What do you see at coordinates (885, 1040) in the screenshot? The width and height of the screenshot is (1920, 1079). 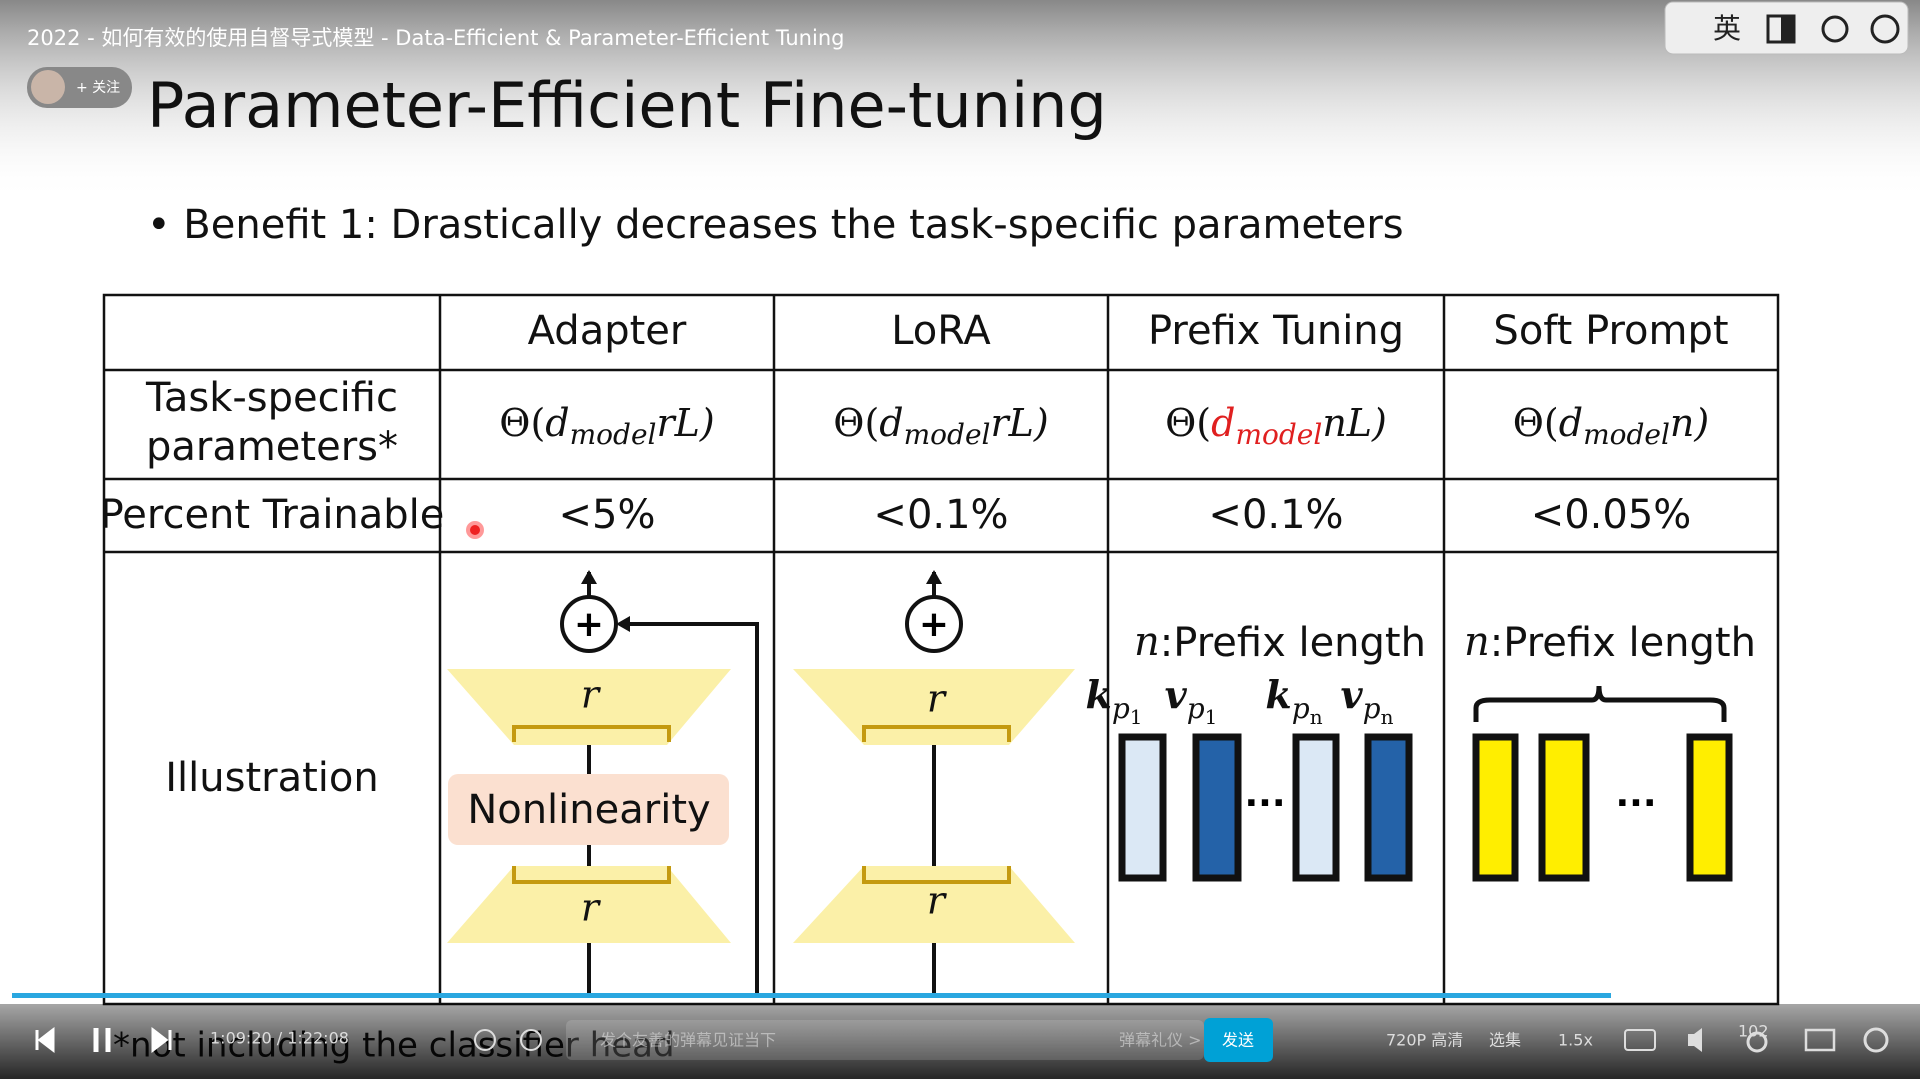 I see `danmaku-input` at bounding box center [885, 1040].